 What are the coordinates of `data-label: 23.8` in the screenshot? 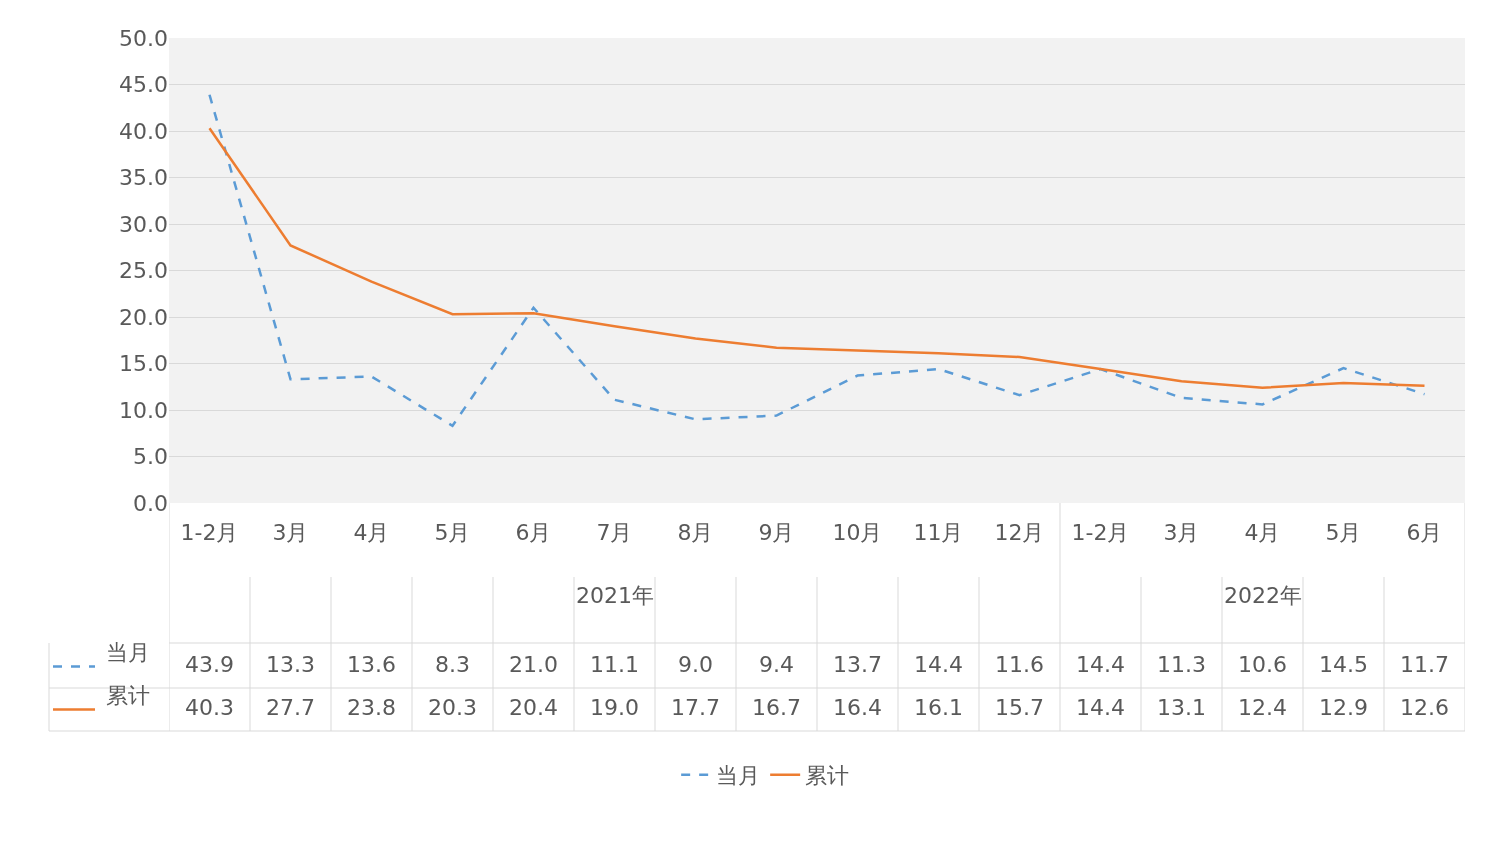 It's located at (371, 707).